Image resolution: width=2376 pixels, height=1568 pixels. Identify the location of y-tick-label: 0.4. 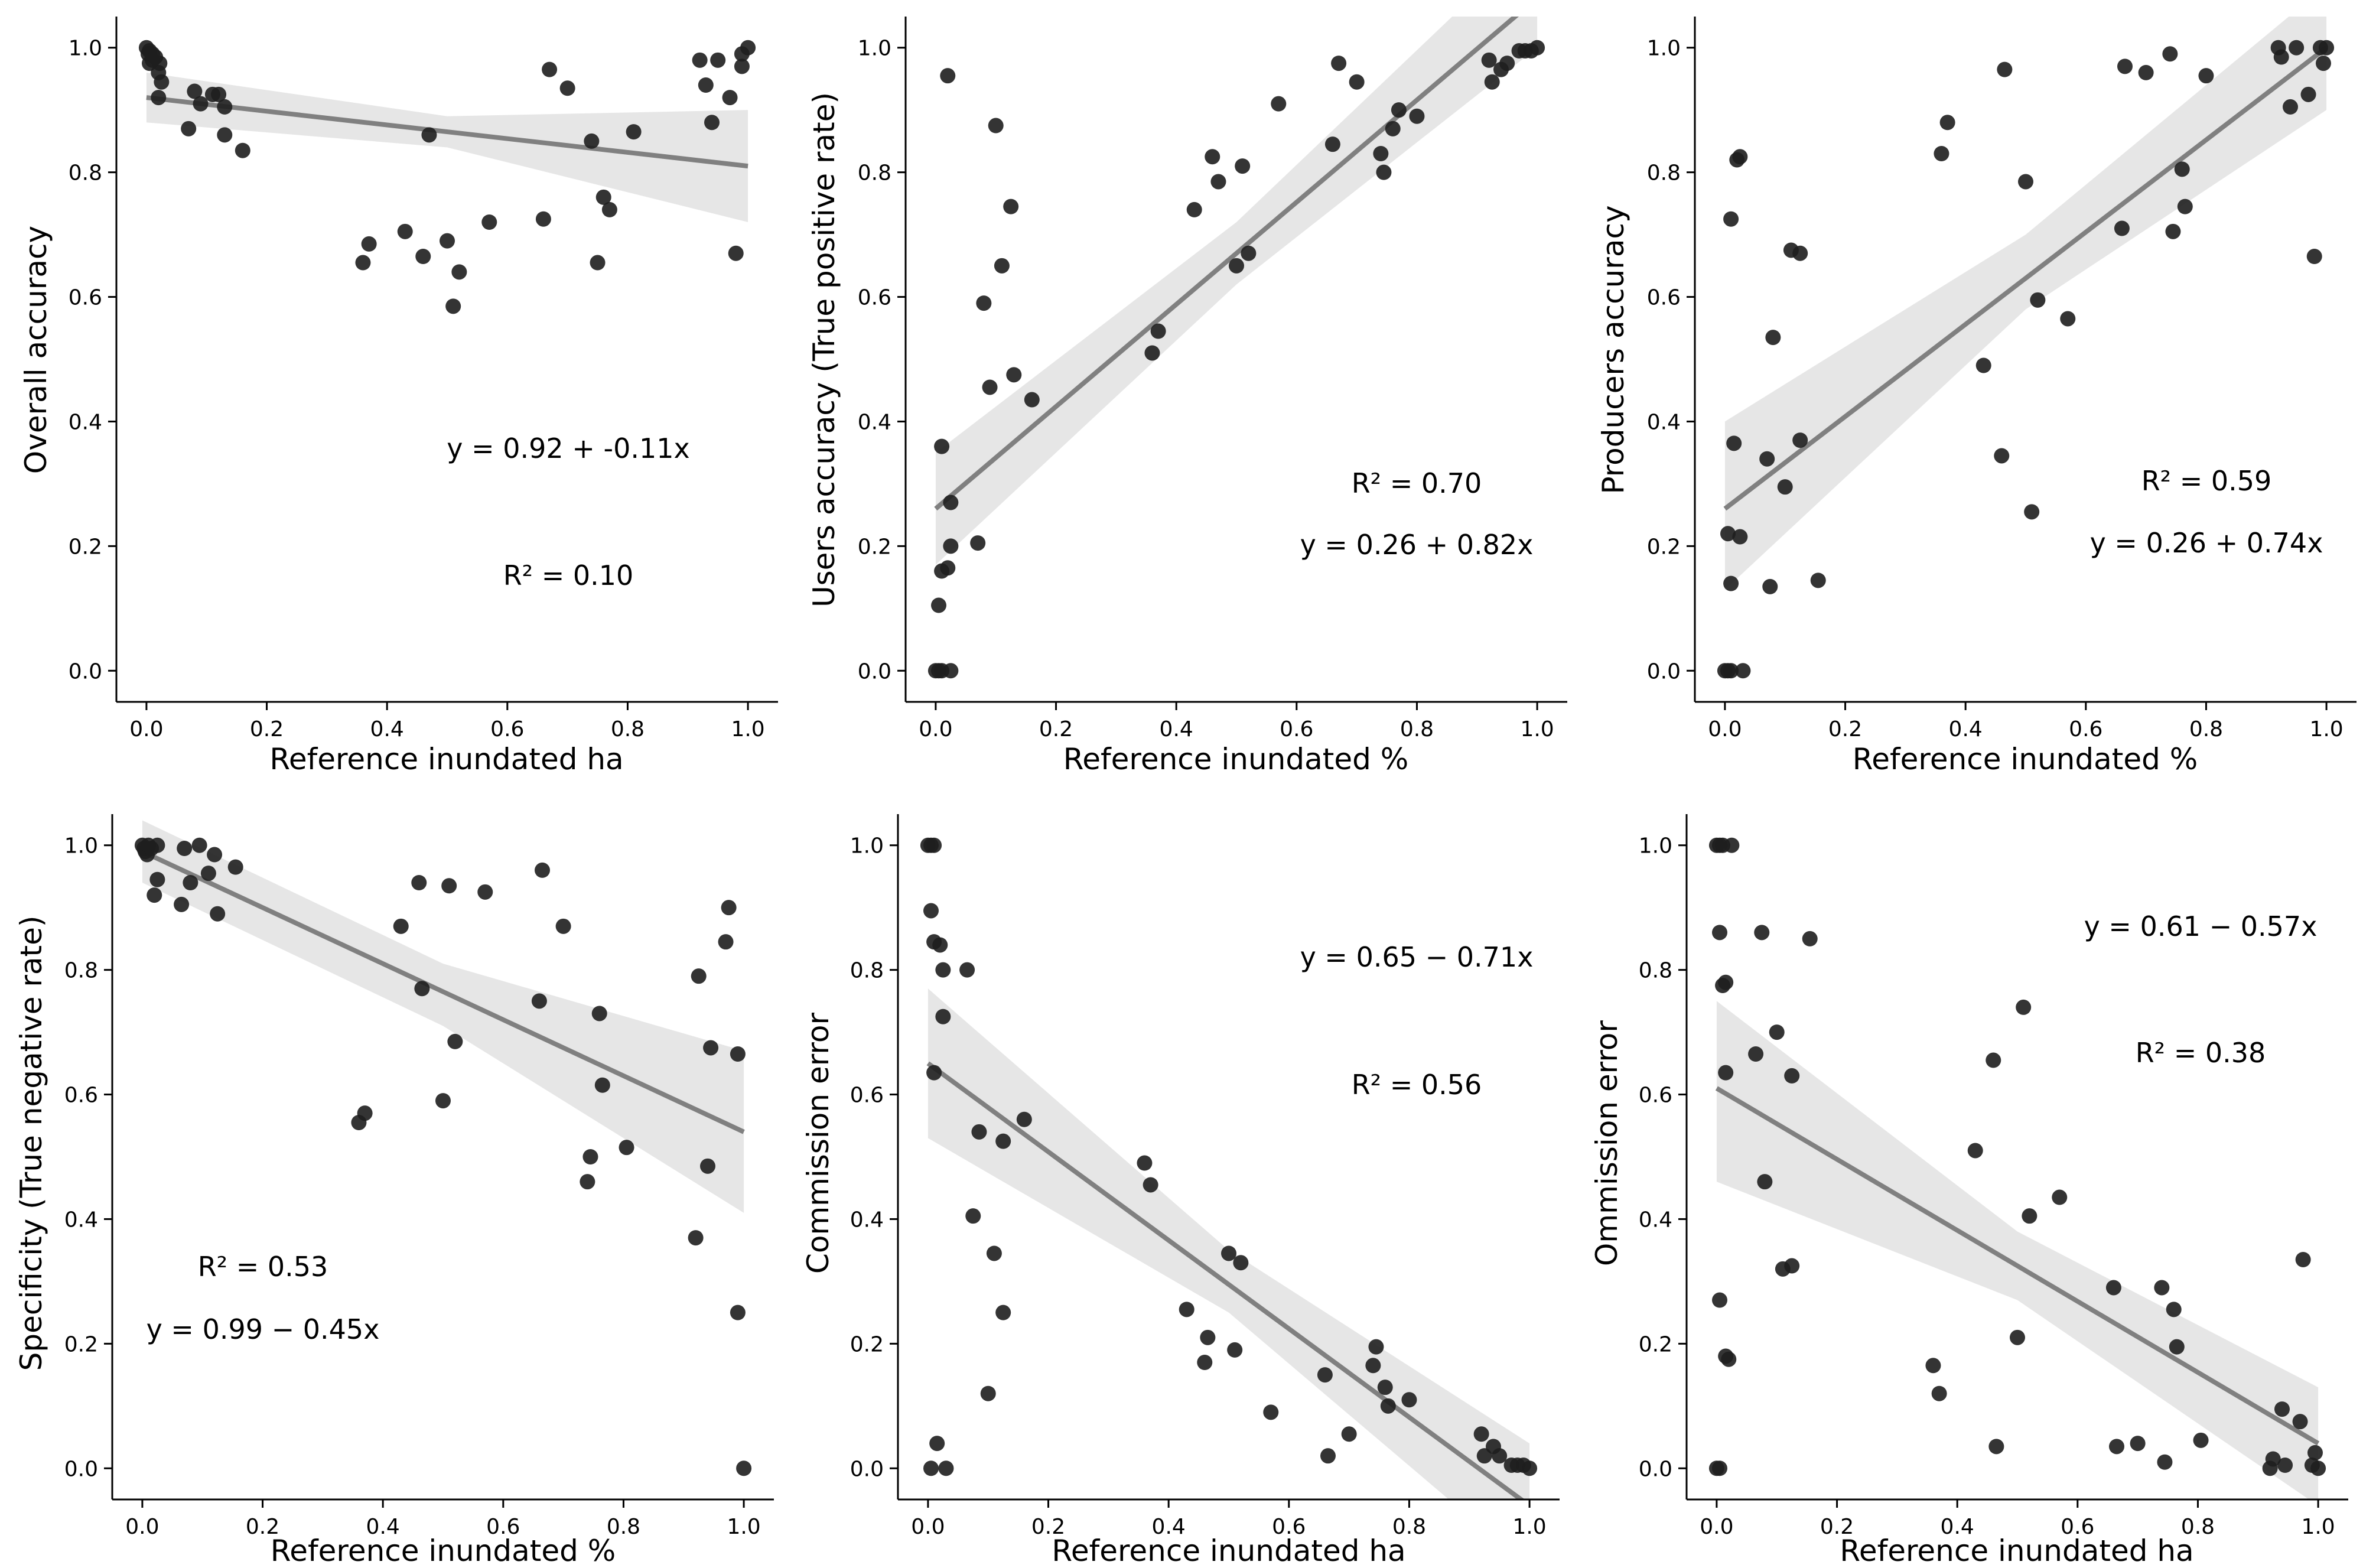
(81, 1220).